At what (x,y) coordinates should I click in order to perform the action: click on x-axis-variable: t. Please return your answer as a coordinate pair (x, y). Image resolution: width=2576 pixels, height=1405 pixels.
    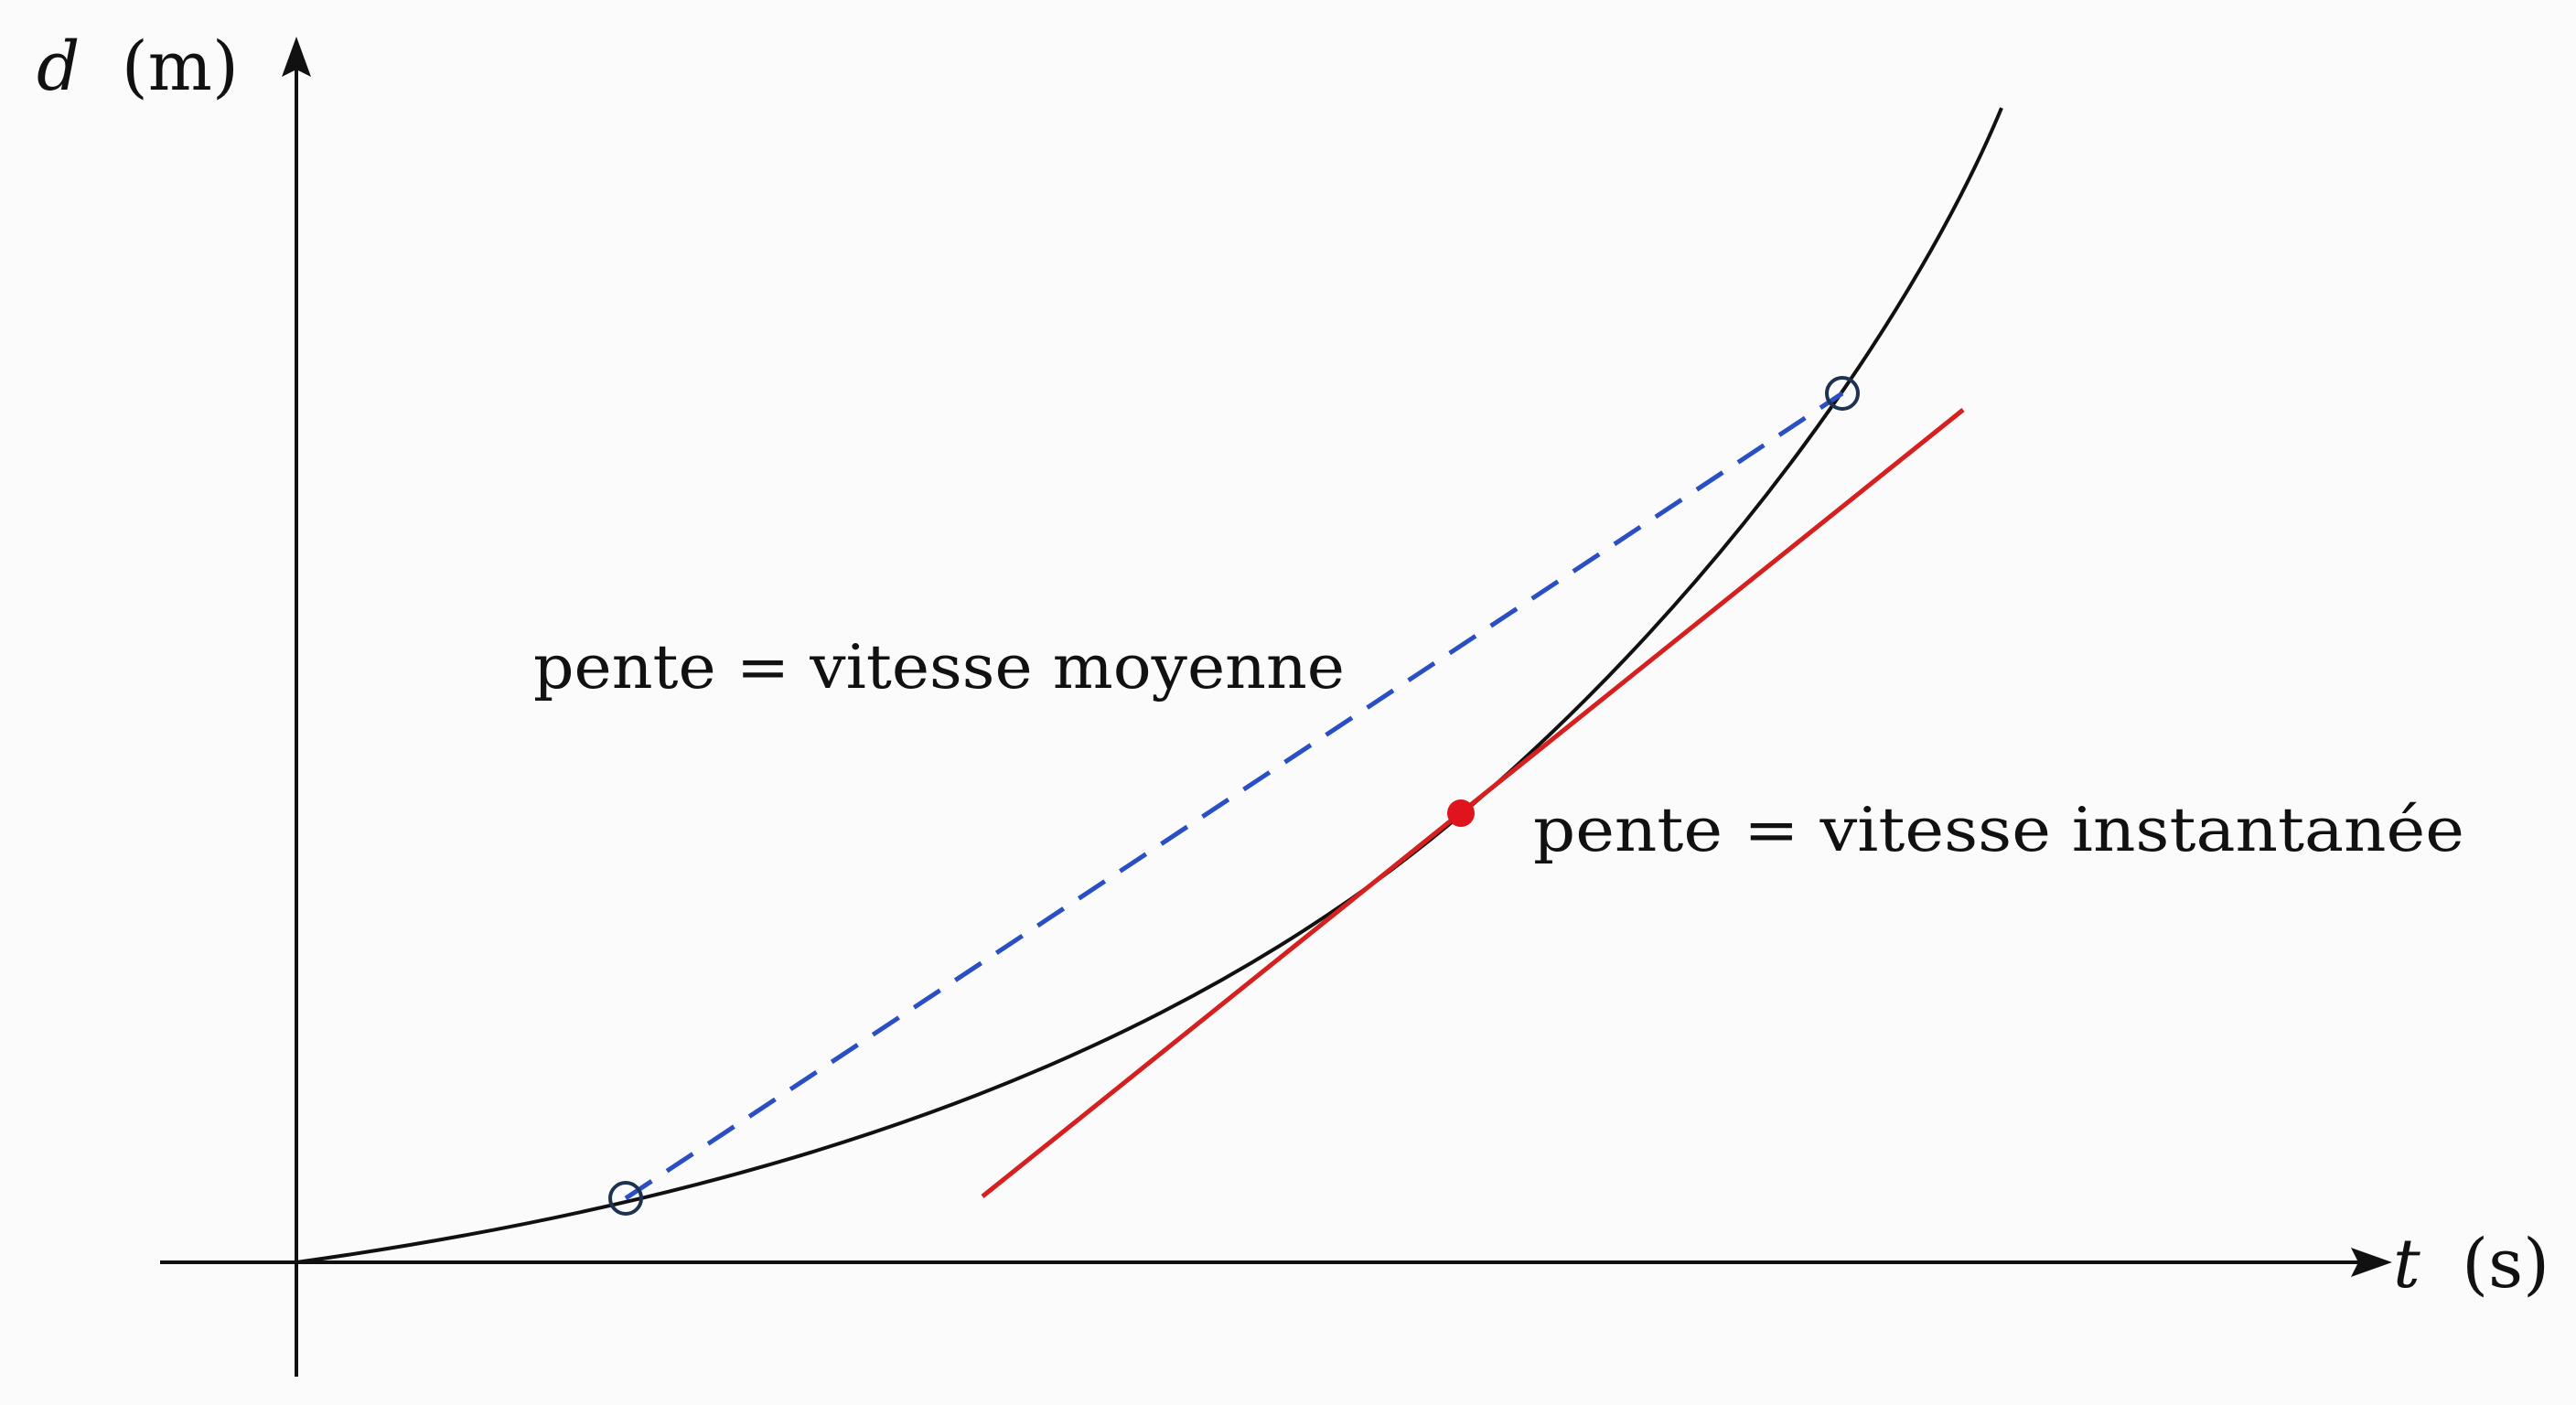
    Looking at the image, I should click on (2407, 1264).